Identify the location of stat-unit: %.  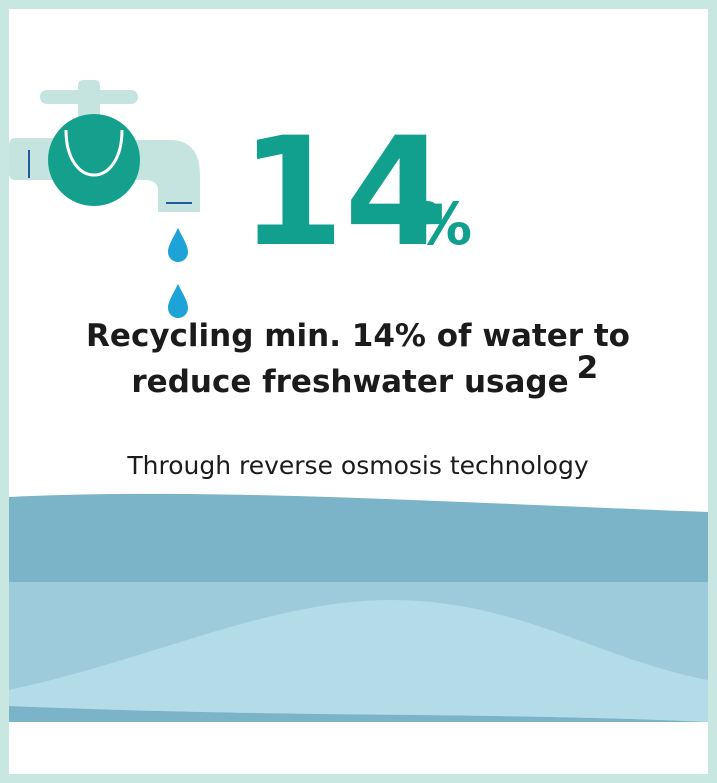
(443, 224).